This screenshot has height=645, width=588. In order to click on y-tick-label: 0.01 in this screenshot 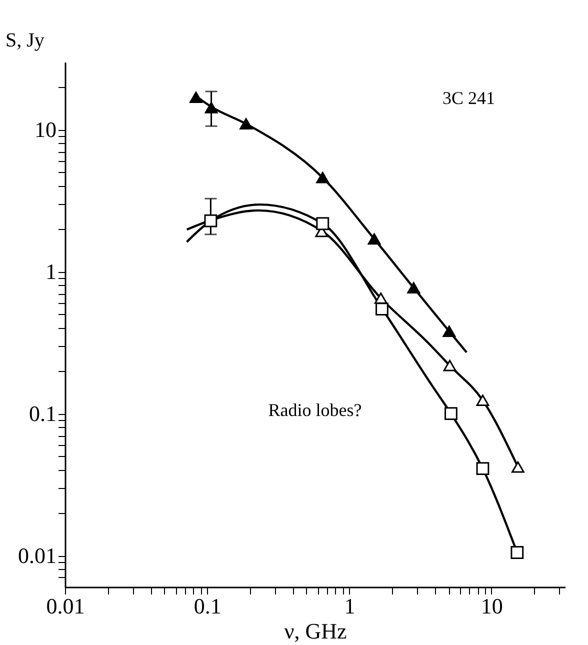, I will do `click(37, 555)`.